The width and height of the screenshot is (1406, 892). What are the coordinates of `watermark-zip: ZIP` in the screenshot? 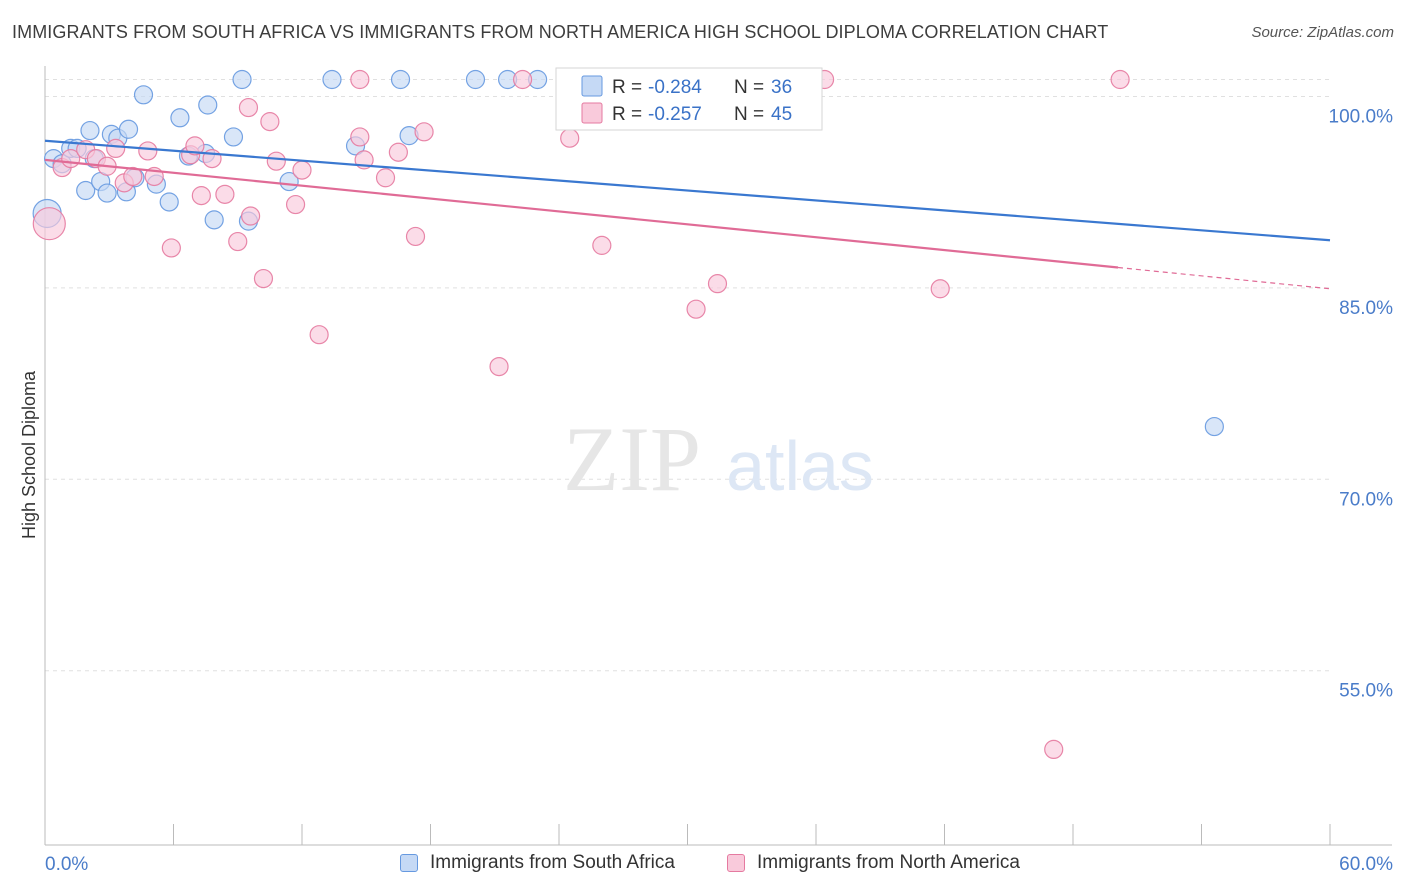 It's located at (632, 459).